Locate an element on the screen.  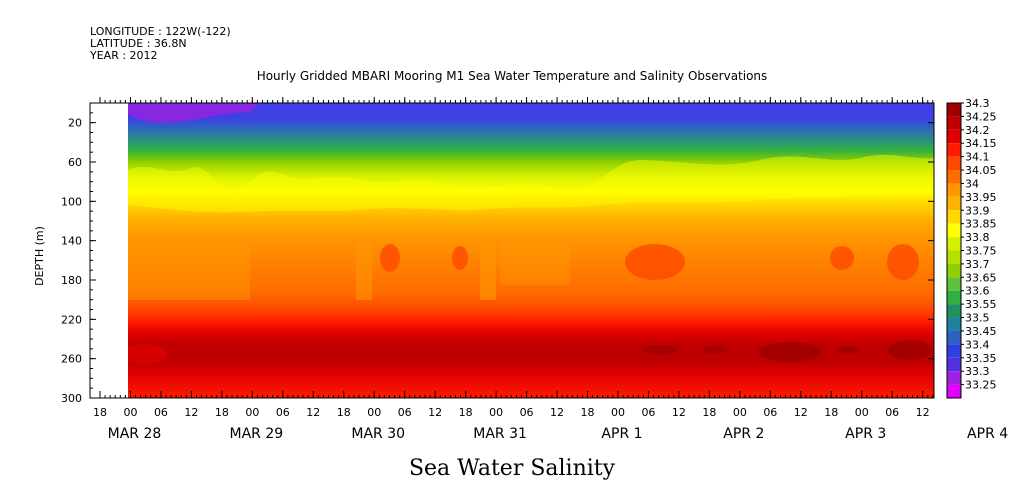
x-date-label: APR 2 is located at coordinates (743, 434).